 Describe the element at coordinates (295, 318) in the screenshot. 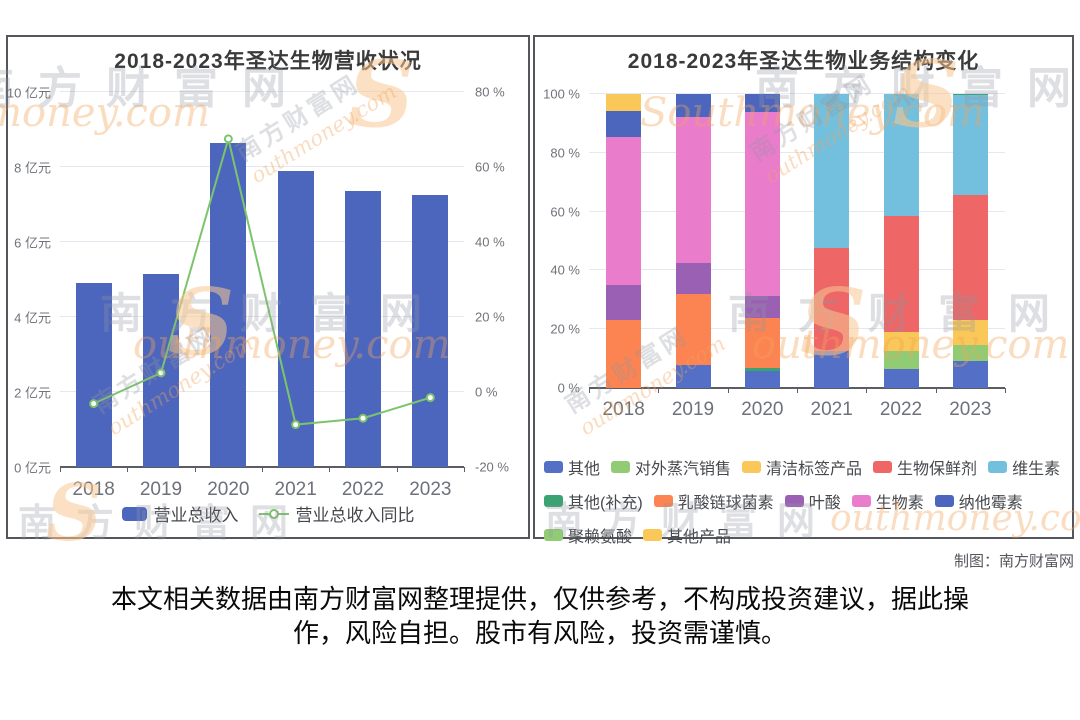

I see `revenue-bar-2021` at that location.